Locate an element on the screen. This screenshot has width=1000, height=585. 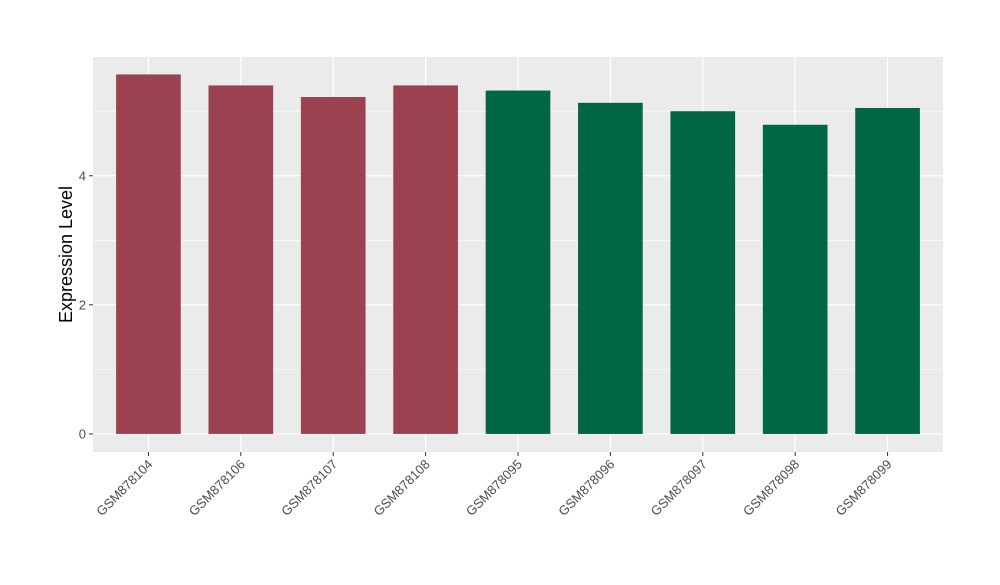
x-tick-label: GSM878097 is located at coordinates (679, 488).